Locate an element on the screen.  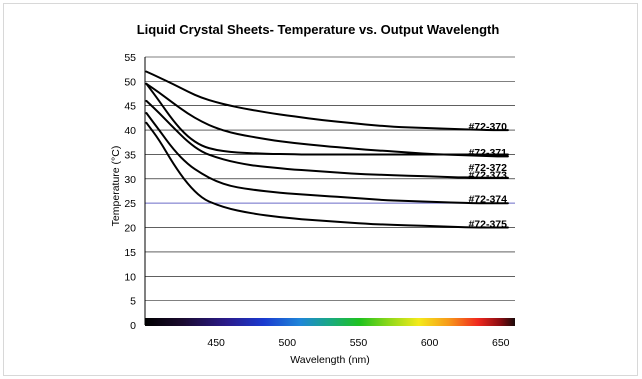
spectrum-bar is located at coordinates (330, 322).